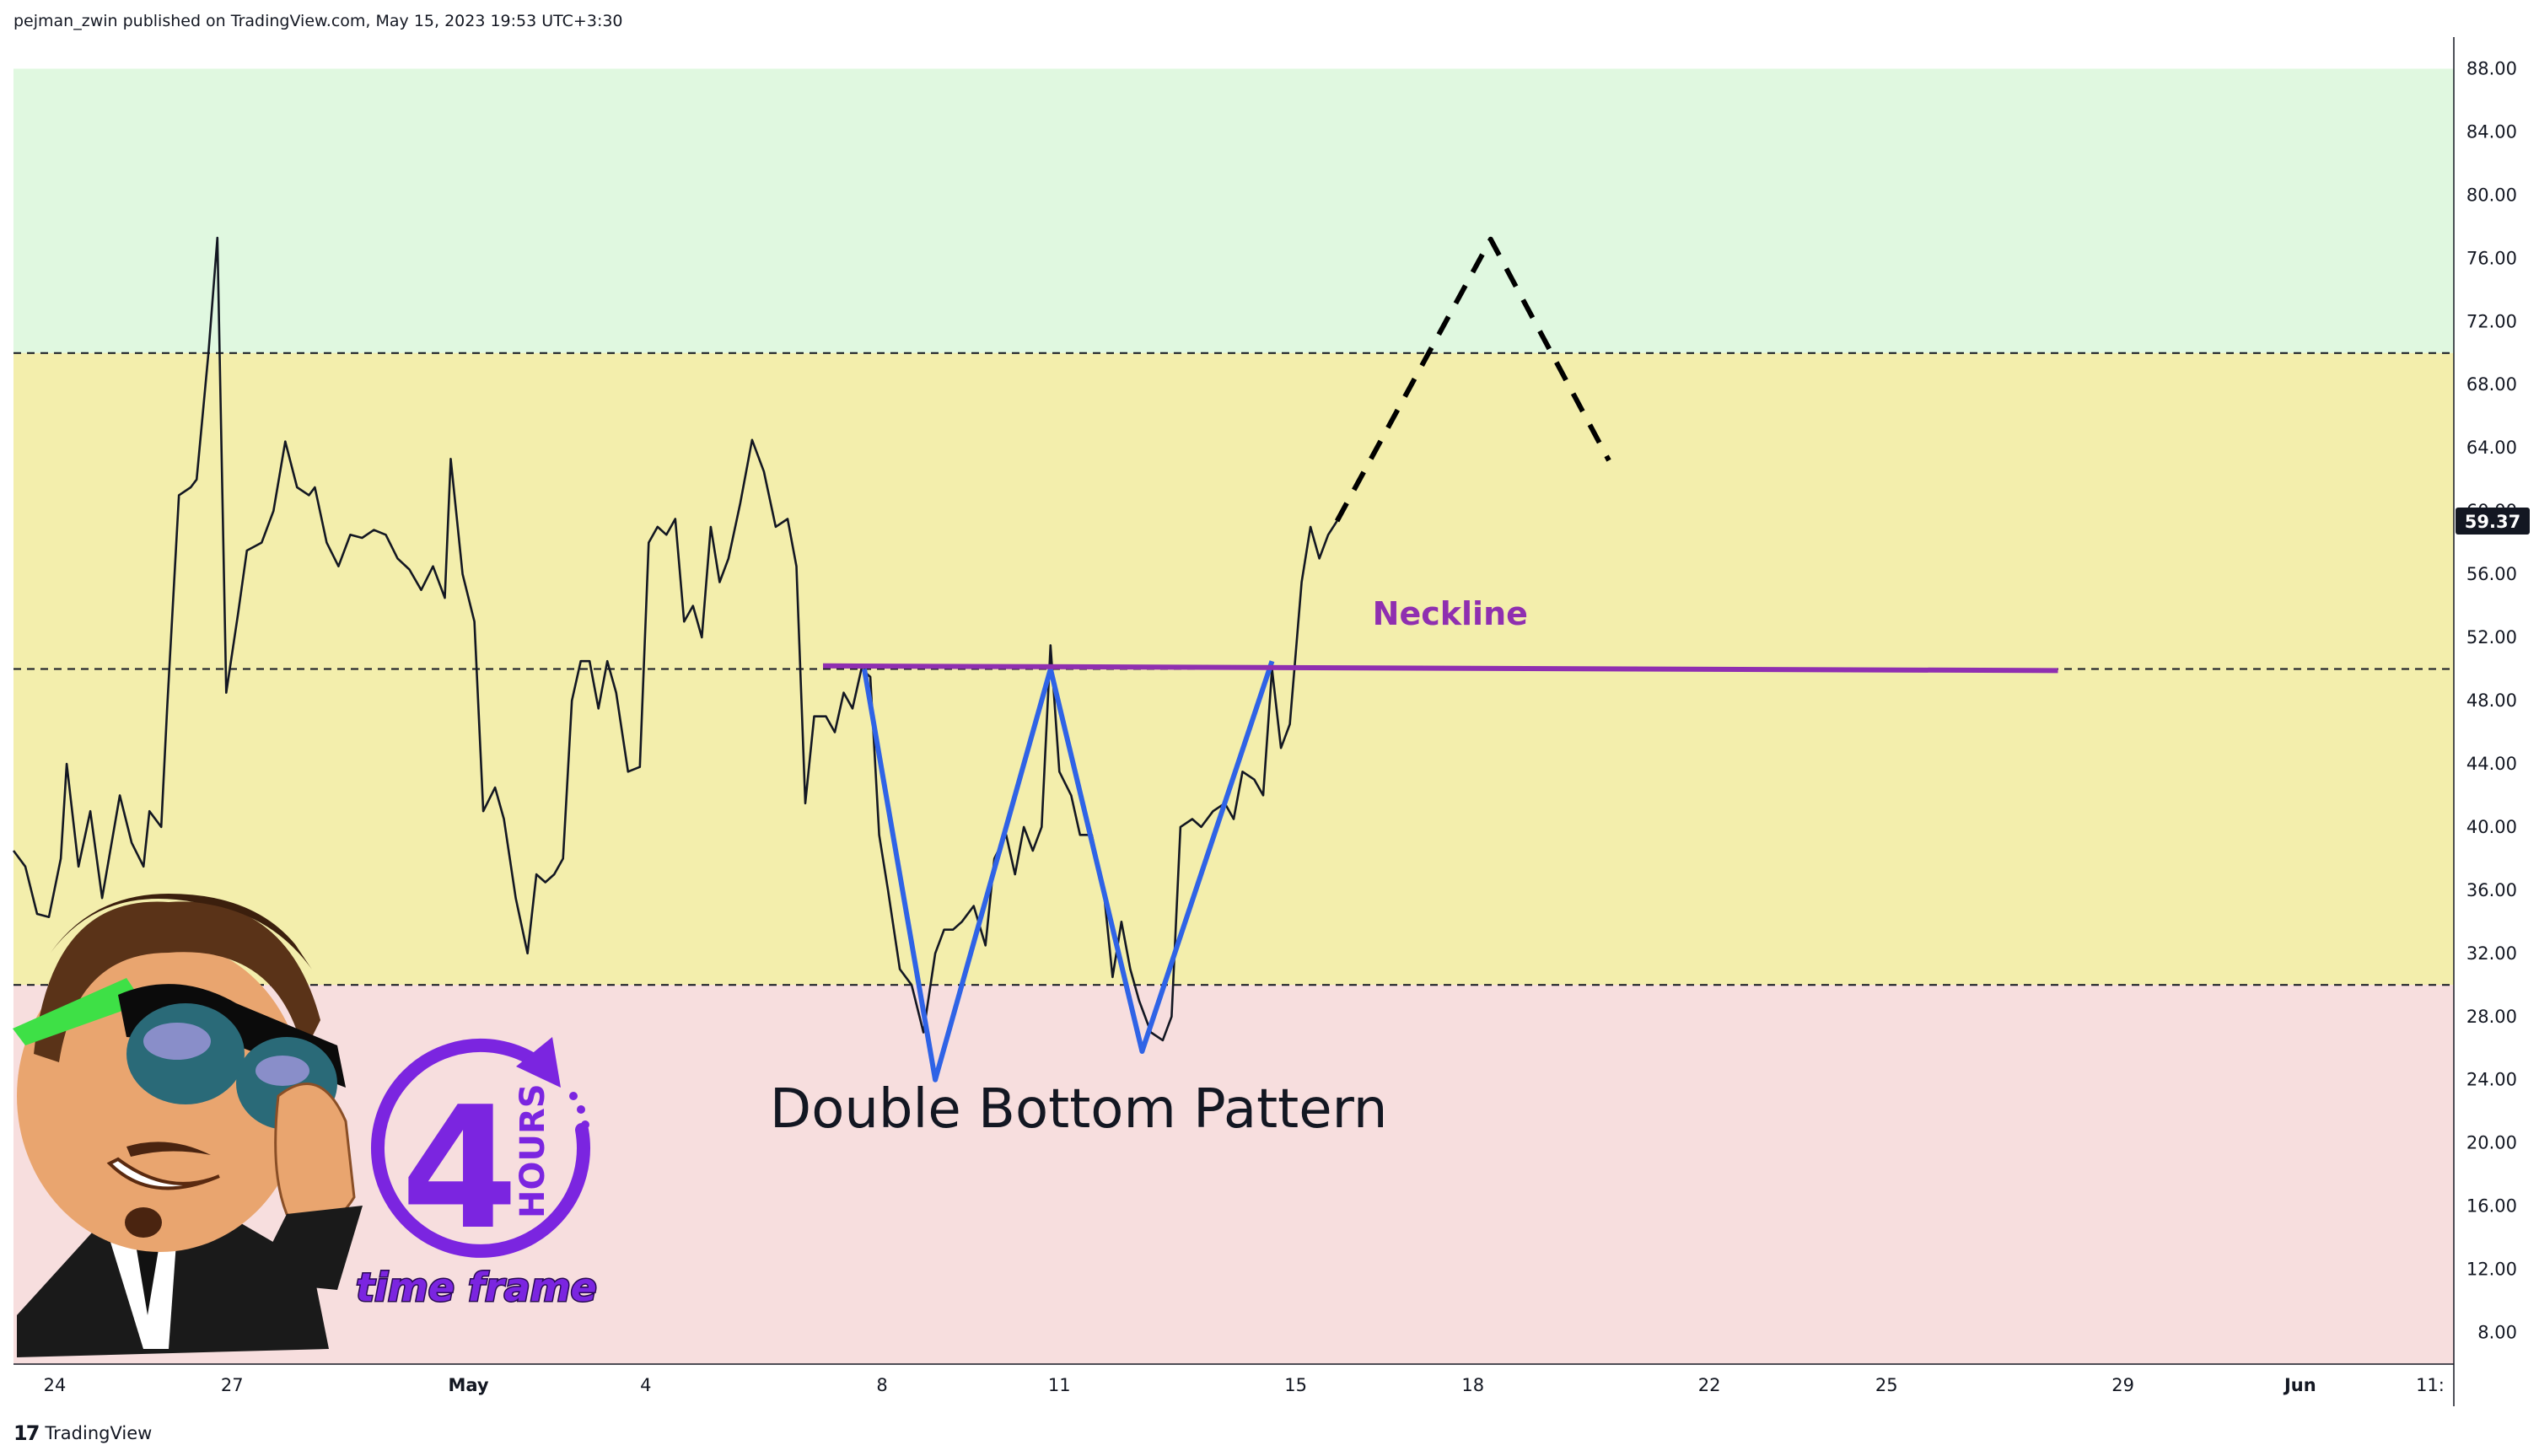 The height and width of the screenshot is (1456, 2539). I want to click on x-tick-label: Jun, so click(2299, 1385).